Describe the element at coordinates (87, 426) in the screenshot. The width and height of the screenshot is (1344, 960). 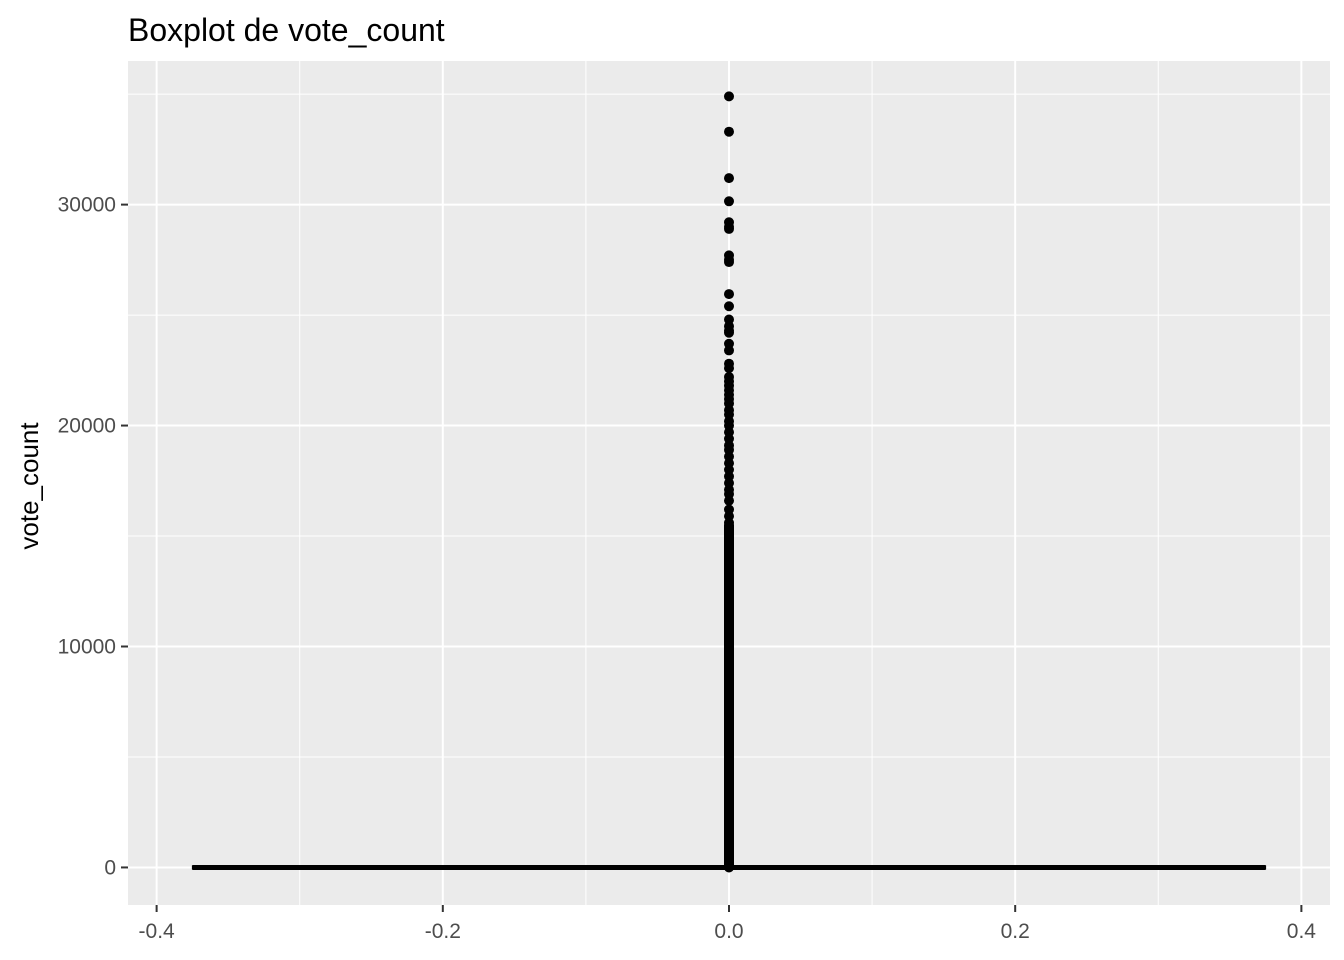
I see `y-tick-label: 20000` at that location.